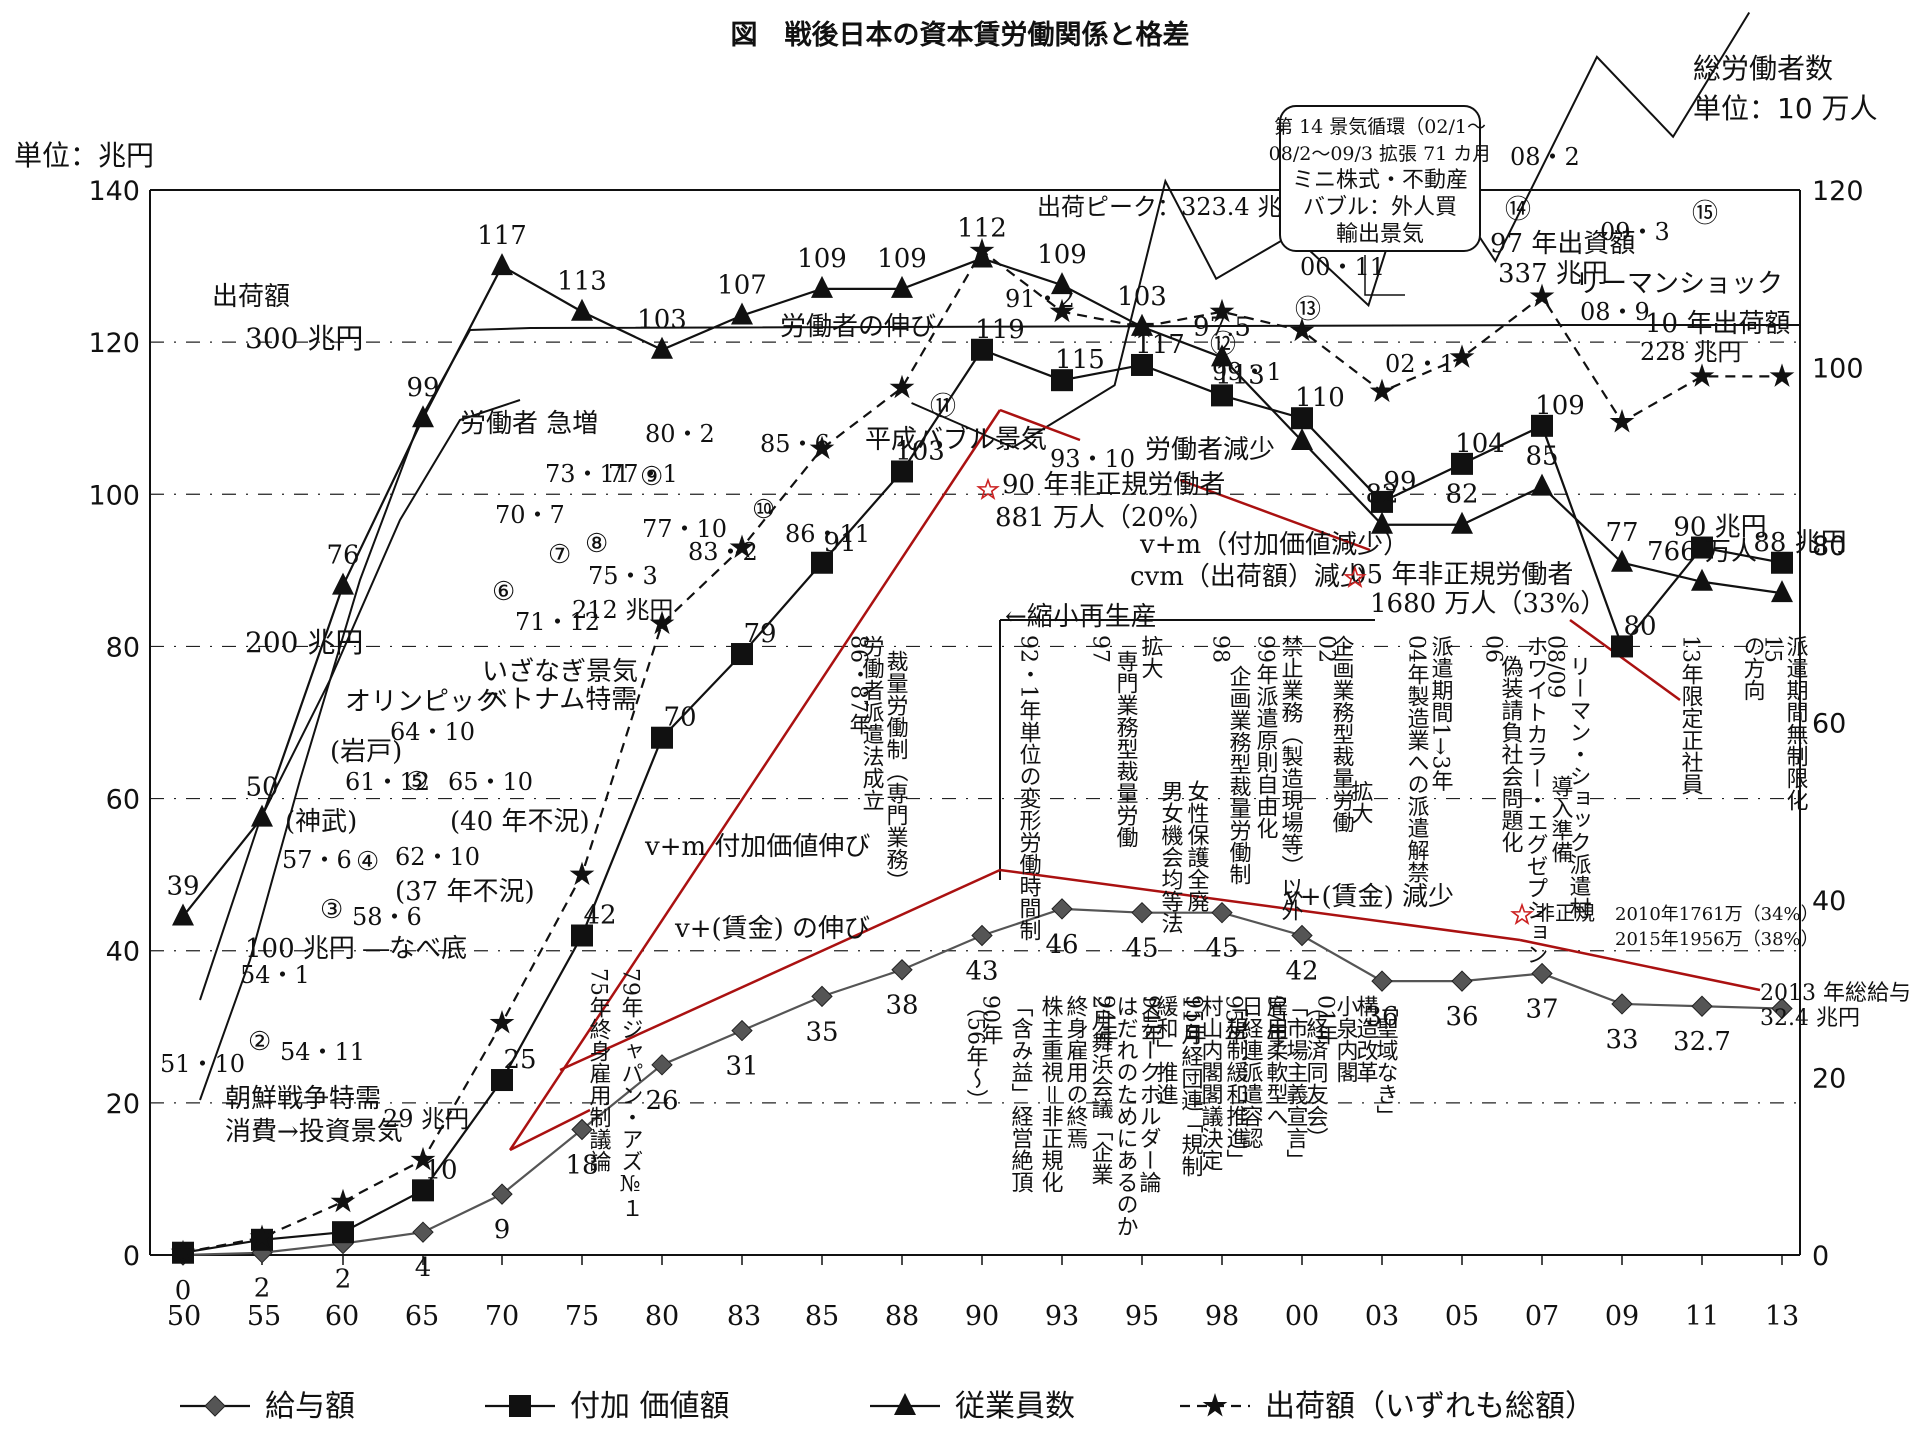 The image size is (1912, 1448). Describe the element at coordinates (1380, 234) in the screenshot. I see `cycle-14-line: 輸出景気` at that location.